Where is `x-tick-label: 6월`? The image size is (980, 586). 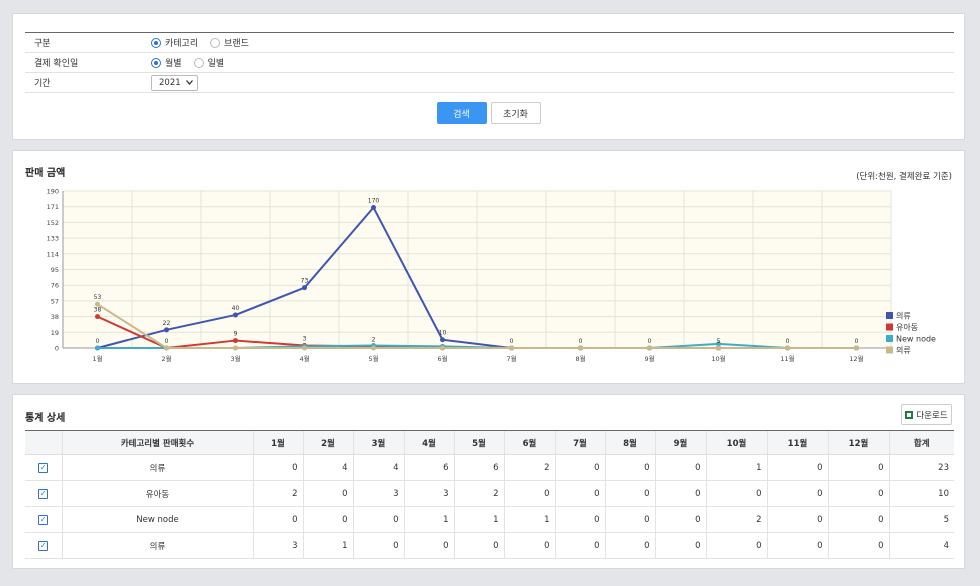 x-tick-label: 6월 is located at coordinates (442, 358).